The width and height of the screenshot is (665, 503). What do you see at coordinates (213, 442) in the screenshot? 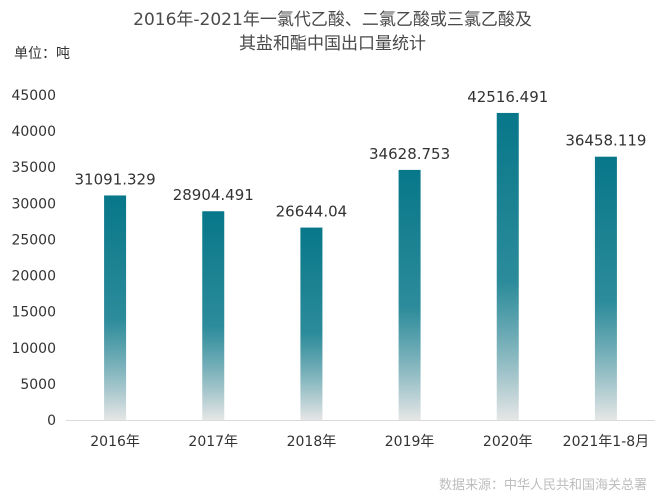
I see `x-tick-label: 2017年` at bounding box center [213, 442].